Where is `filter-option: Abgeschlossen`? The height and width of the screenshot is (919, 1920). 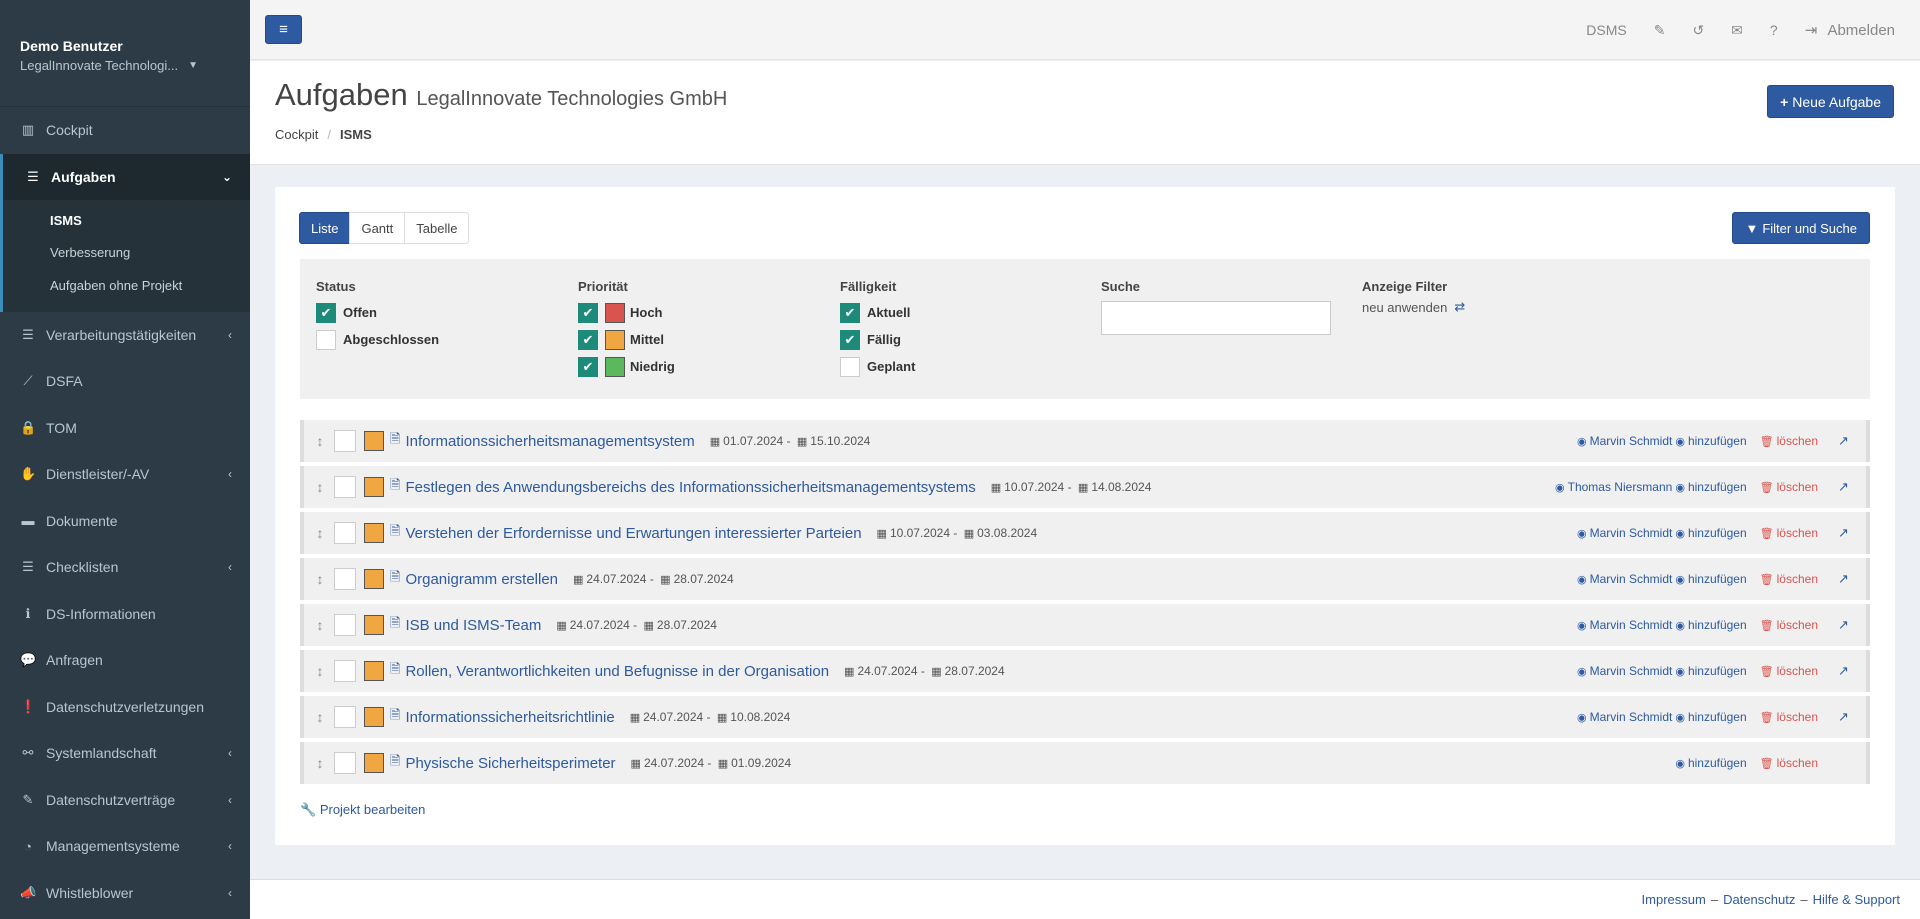
filter-option: Abgeschlossen is located at coordinates (377, 339).